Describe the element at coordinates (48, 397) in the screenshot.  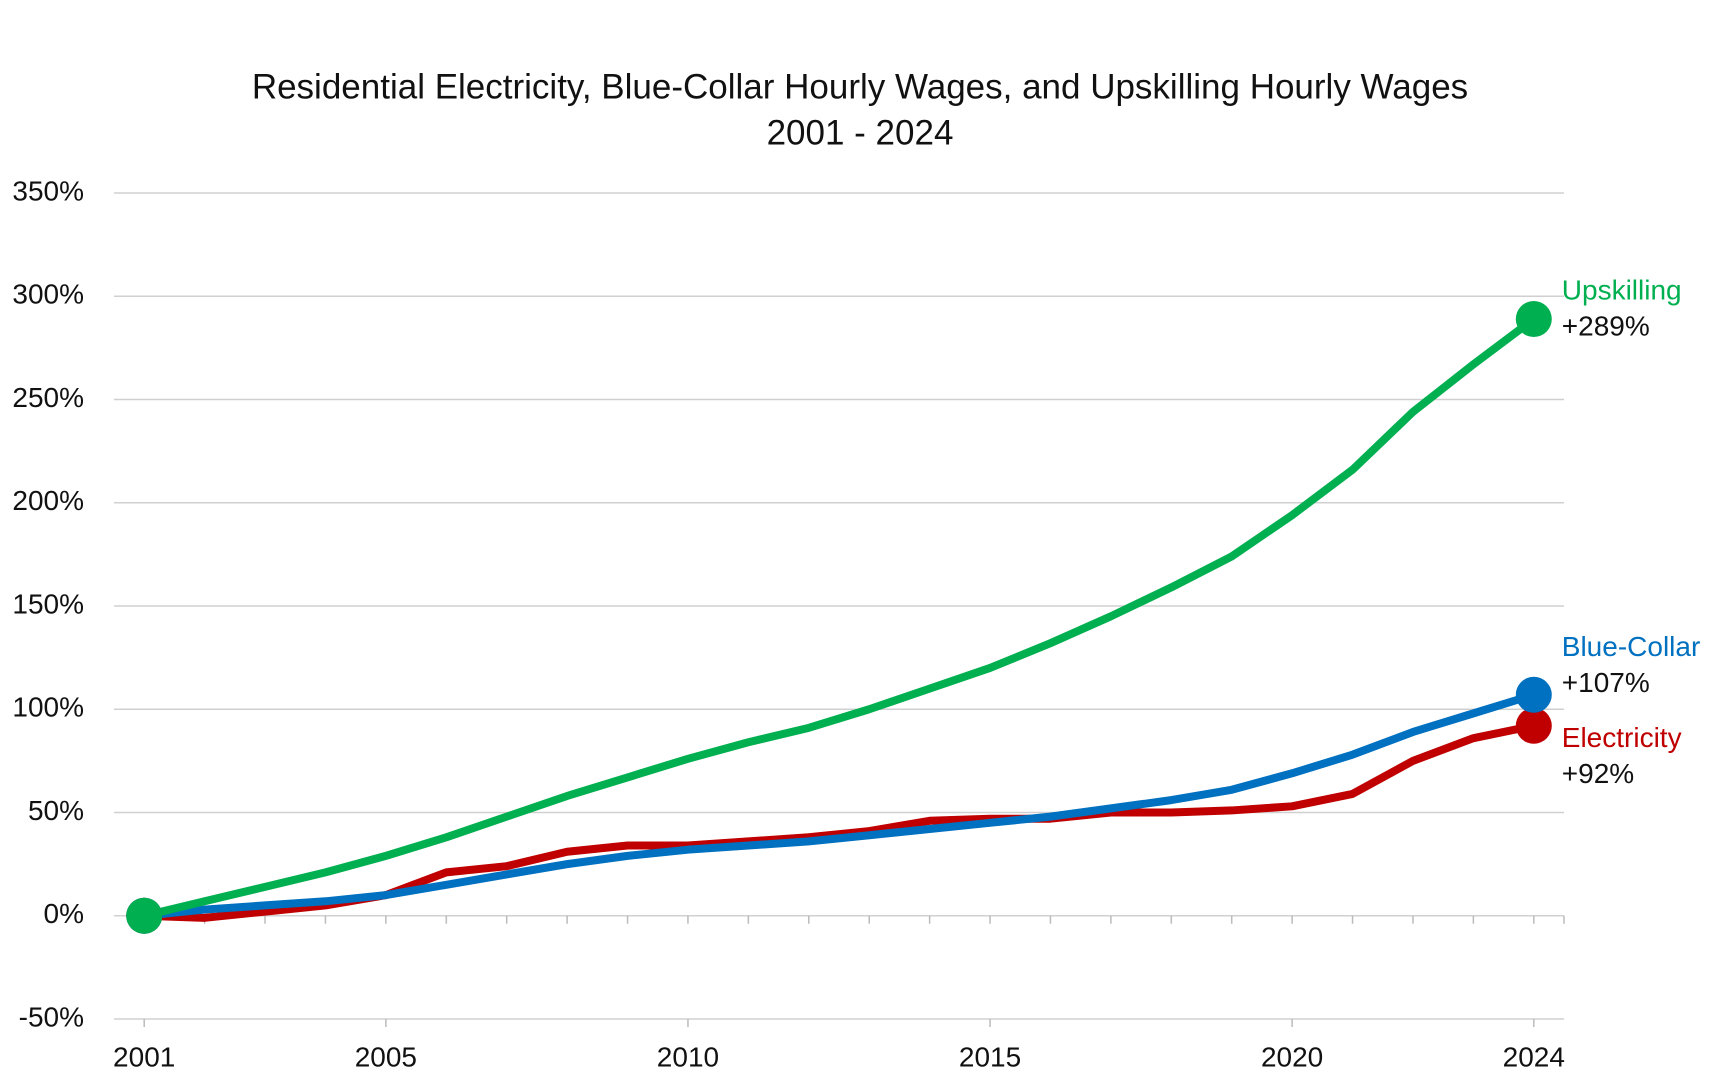
I see `y-tick-label: 250%` at that location.